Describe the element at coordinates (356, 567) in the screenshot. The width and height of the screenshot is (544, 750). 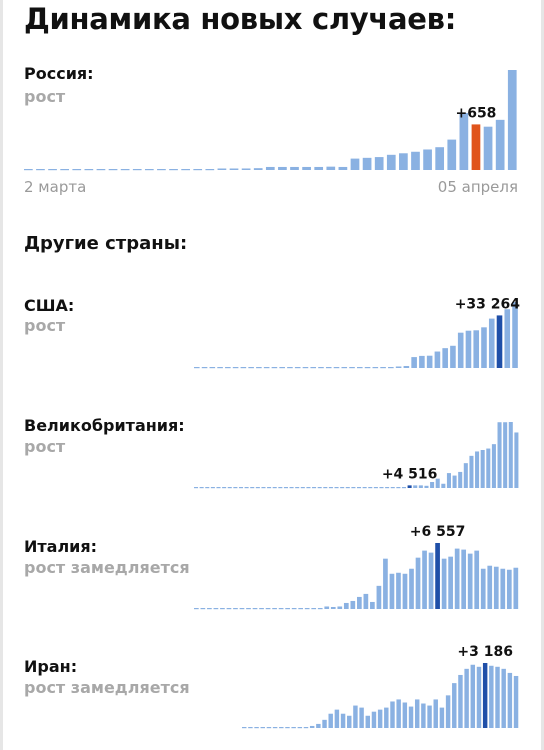
I see `chart-italy: +6 557` at that location.